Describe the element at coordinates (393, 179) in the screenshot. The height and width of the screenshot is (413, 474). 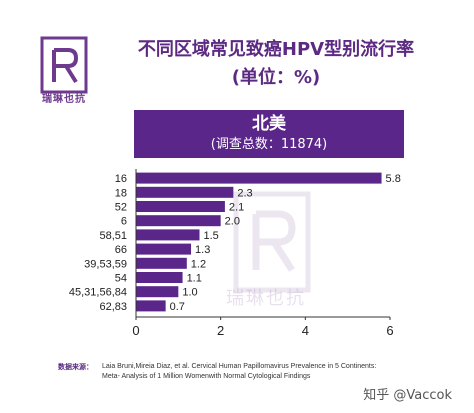
I see `value-label: 5.8` at that location.